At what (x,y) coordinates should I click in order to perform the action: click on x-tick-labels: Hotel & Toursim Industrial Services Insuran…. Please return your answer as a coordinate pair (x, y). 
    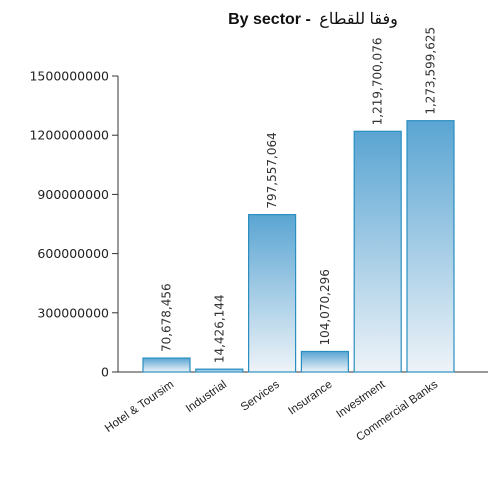
    Looking at the image, I should click on (271, 411).